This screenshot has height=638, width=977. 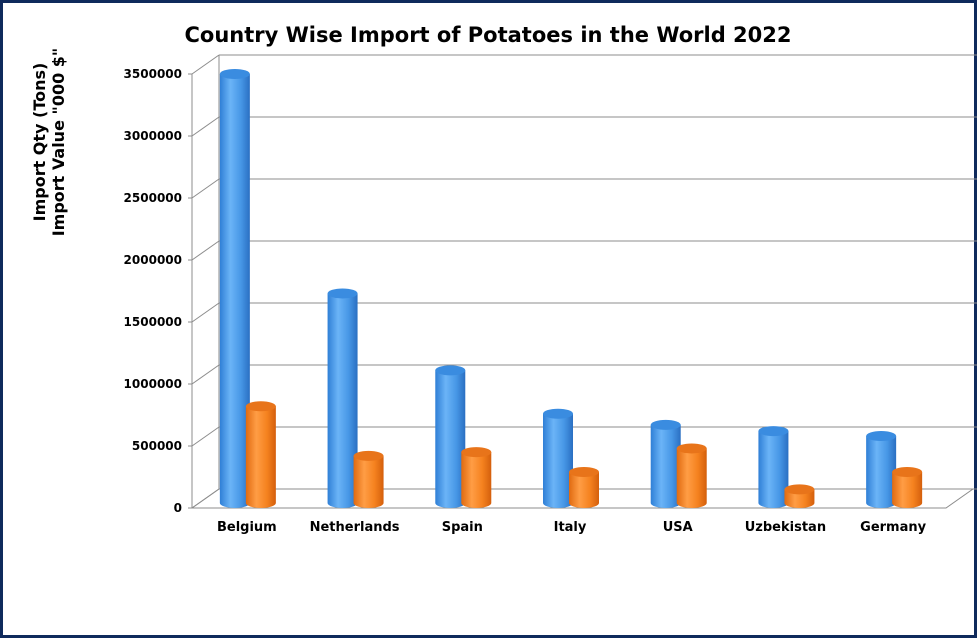 What do you see at coordinates (247, 527) in the screenshot?
I see `x-tick-label: Belgium` at bounding box center [247, 527].